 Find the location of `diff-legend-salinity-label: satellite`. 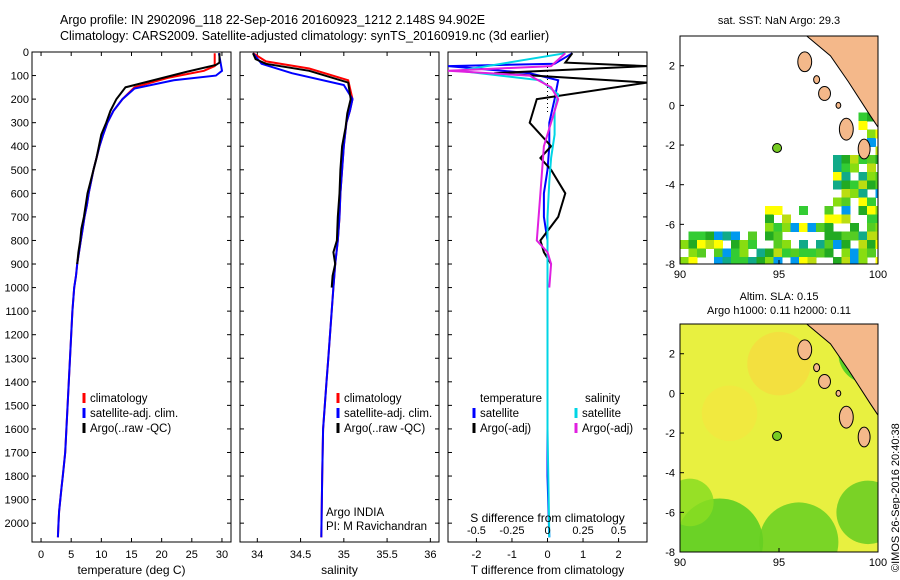

diff-legend-salinity-label: satellite is located at coordinates (601, 414).